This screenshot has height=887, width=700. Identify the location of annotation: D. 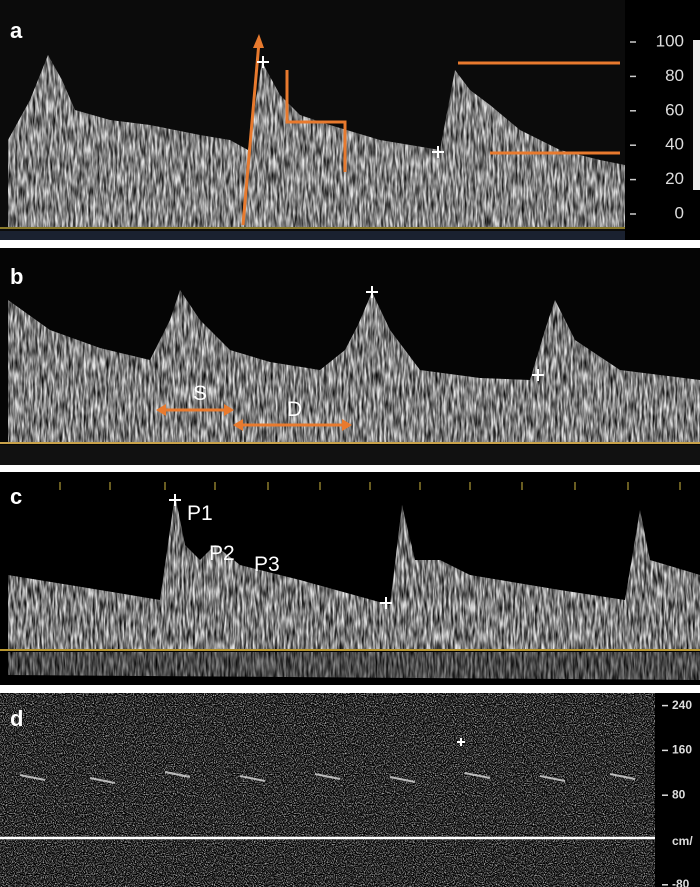
(294, 409).